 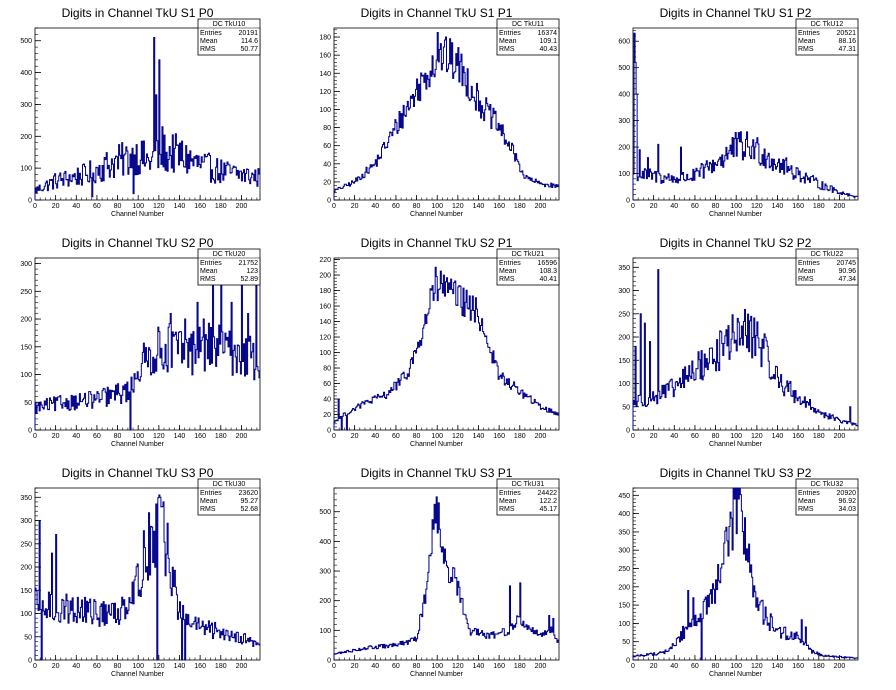 What do you see at coordinates (229, 24) in the screenshot?
I see `stats-name: DC TkU10` at bounding box center [229, 24].